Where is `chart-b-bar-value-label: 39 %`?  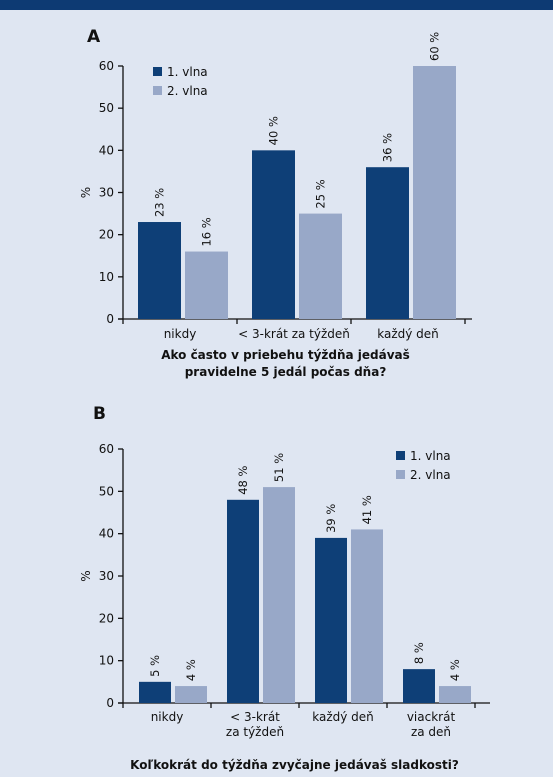
chart-b-bar-value-label: 39 % is located at coordinates (331, 518).